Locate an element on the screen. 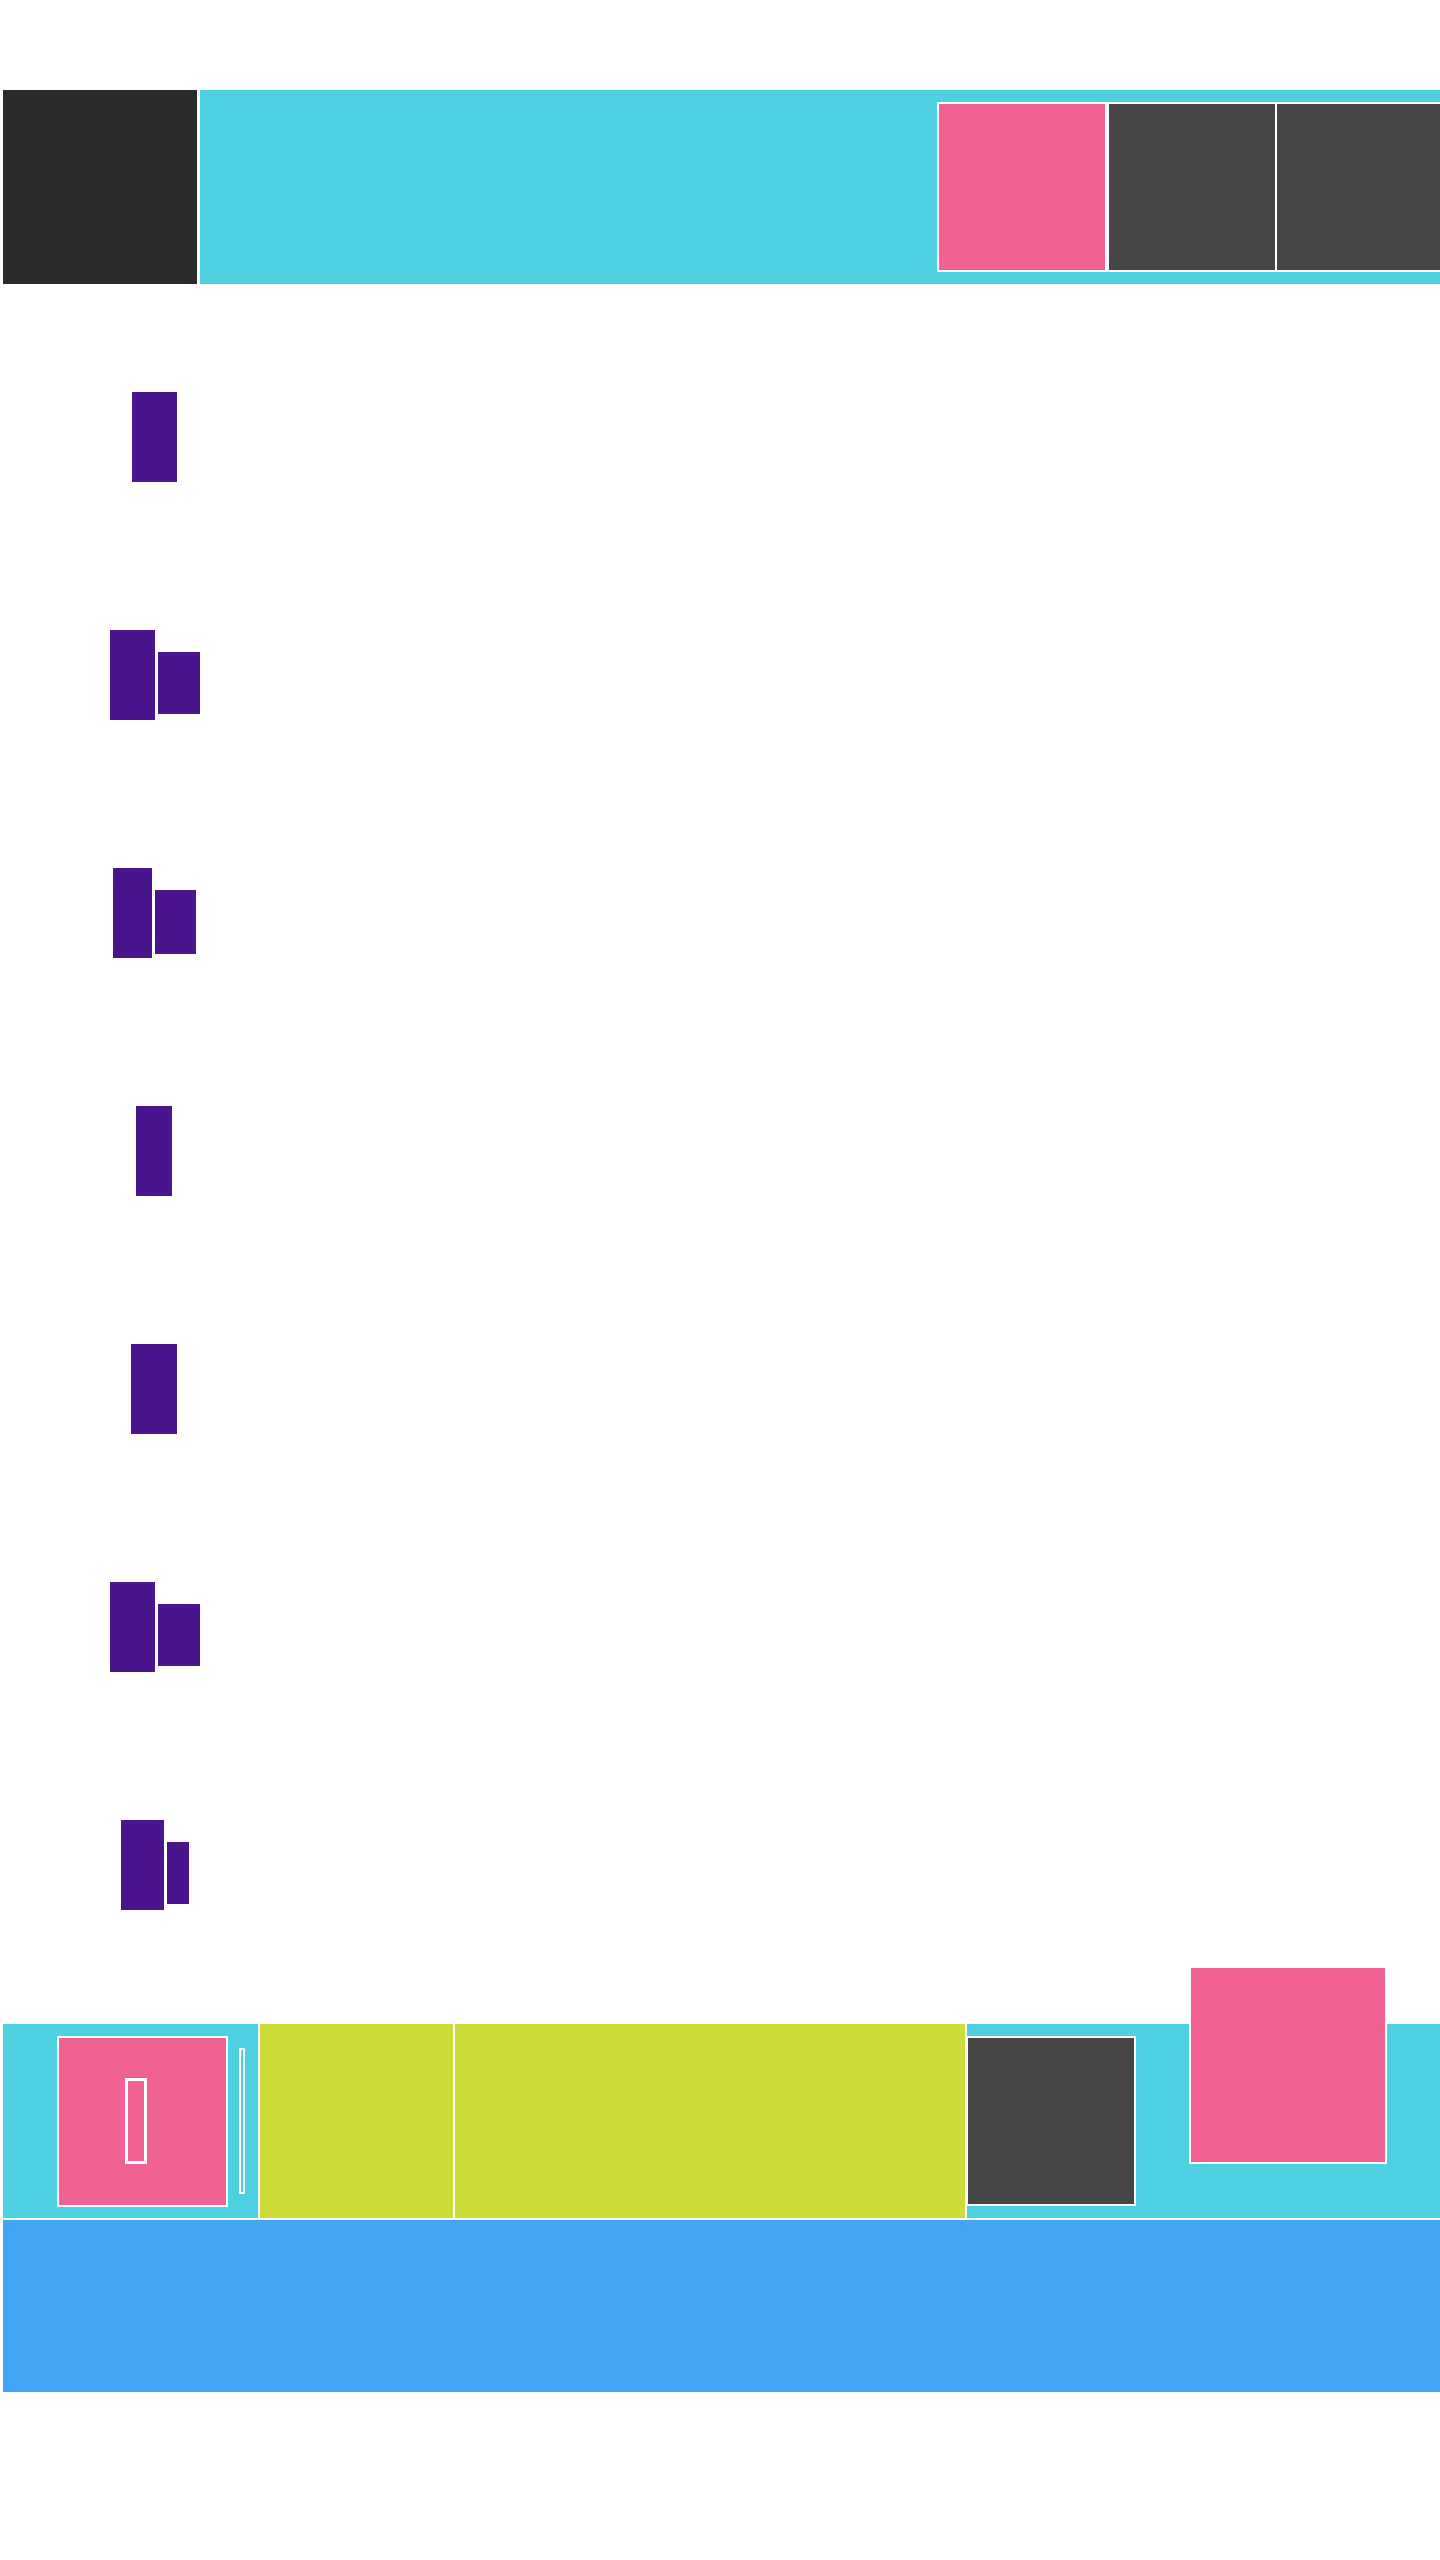 The width and height of the screenshot is (1440, 2560). toolbar-field-main is located at coordinates (710, 2121).